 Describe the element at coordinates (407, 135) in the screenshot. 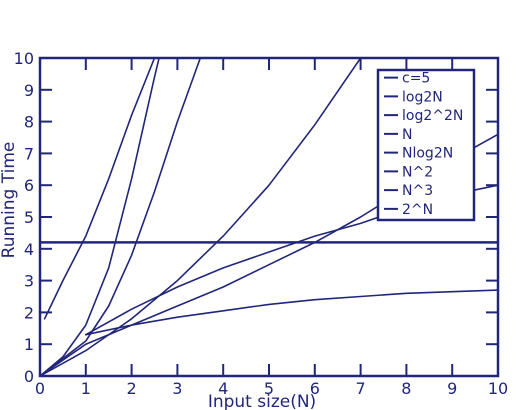

I see `legend-entry: N` at that location.